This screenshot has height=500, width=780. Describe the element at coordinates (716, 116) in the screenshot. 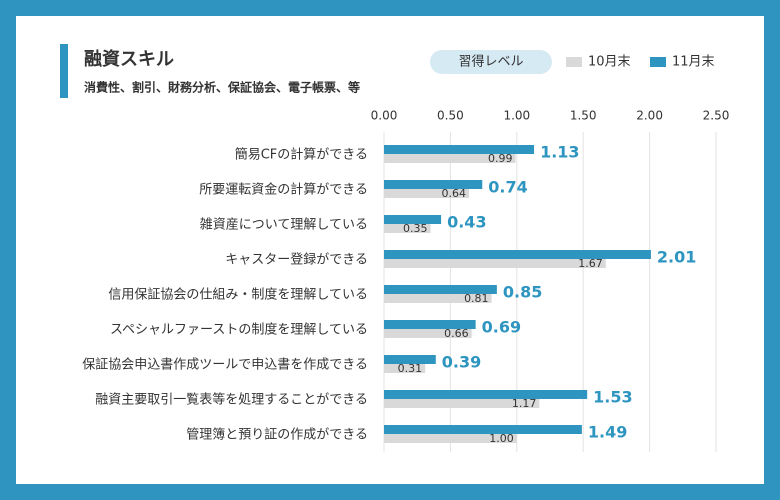

I see `x-tick-label: 2.50` at that location.